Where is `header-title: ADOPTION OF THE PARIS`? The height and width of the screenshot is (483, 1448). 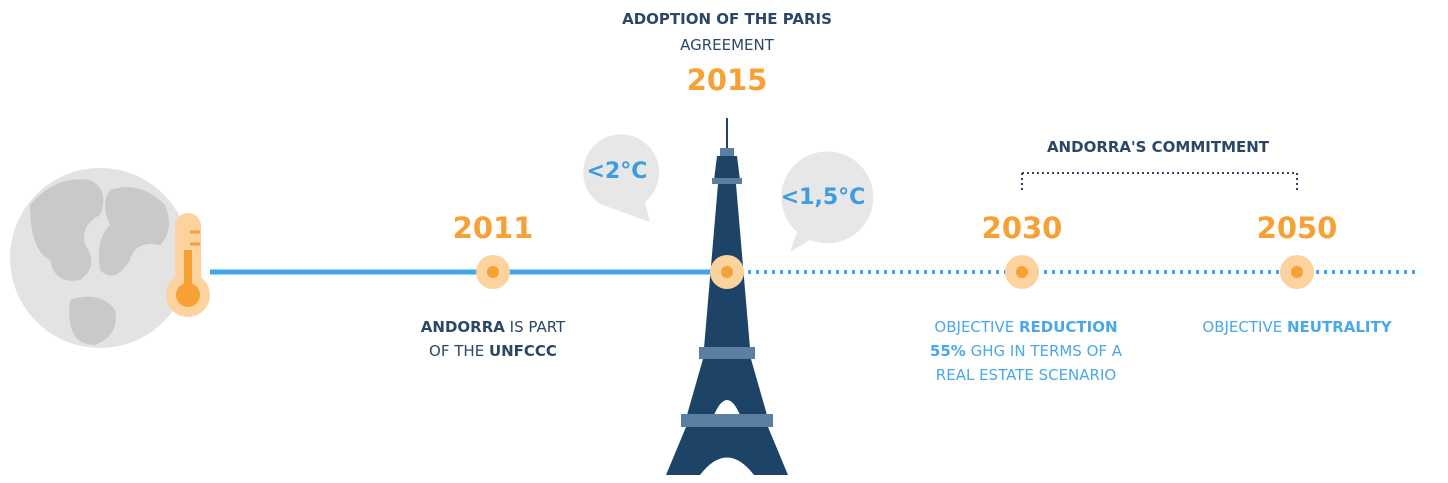 header-title: ADOPTION OF THE PARIS is located at coordinates (727, 19).